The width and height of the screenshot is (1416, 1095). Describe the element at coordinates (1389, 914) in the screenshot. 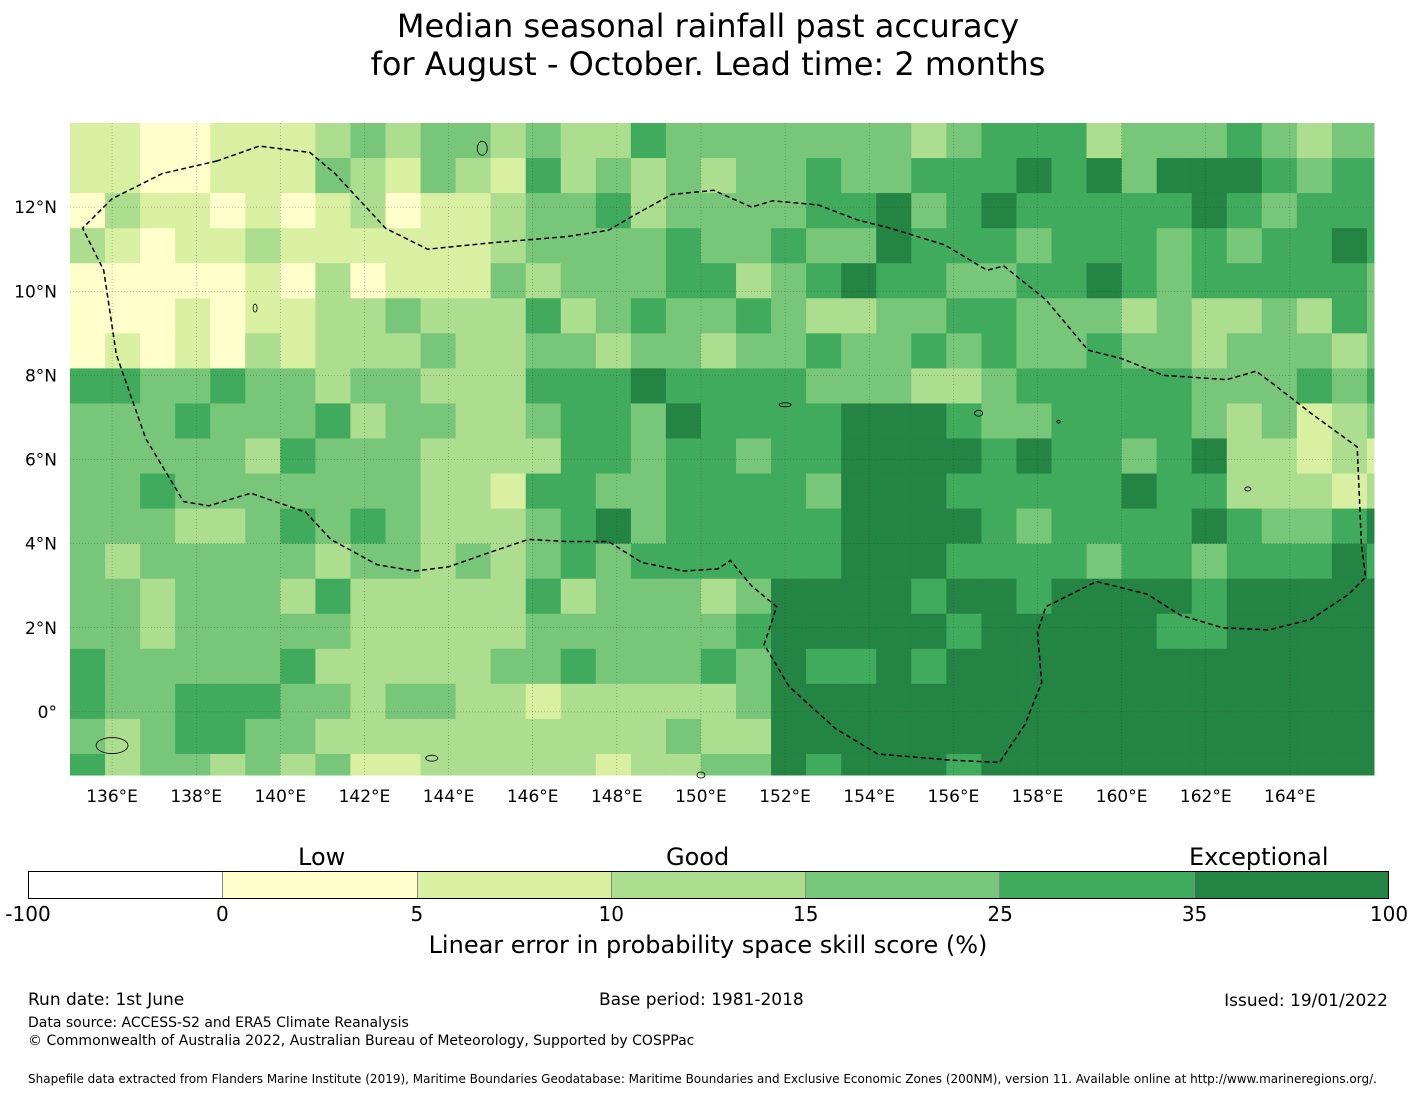

I see `colorbar-tick-label: 100` at that location.